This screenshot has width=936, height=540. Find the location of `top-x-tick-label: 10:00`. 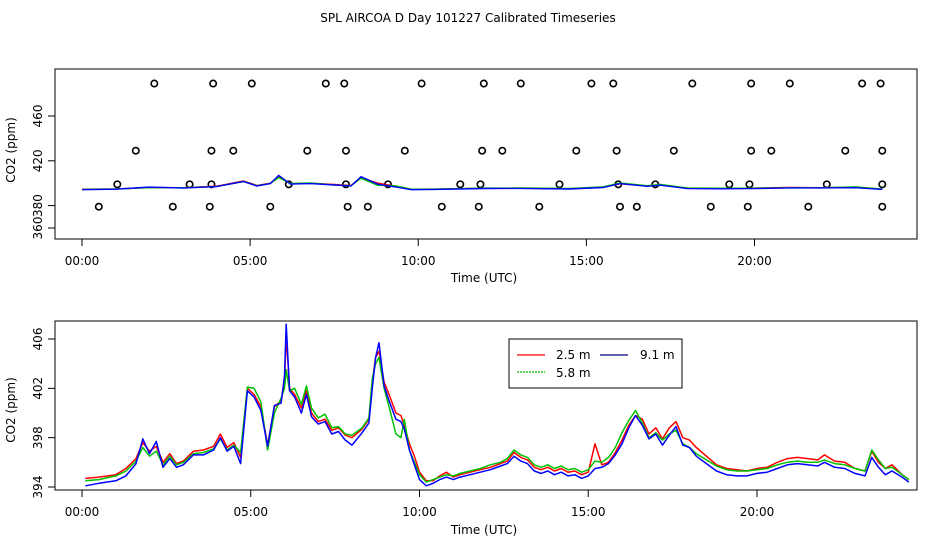

top-x-tick-label: 10:00 is located at coordinates (418, 261).